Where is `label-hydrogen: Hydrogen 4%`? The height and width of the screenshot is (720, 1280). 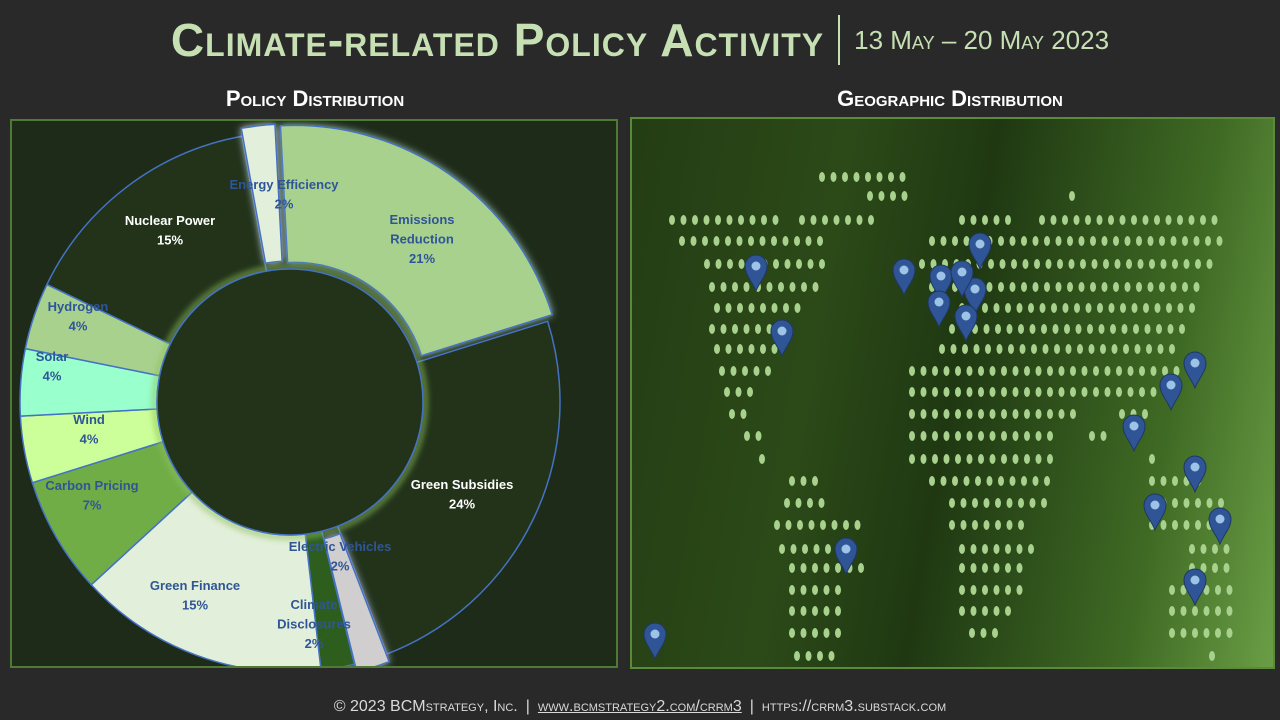
label-hydrogen: Hydrogen 4% is located at coordinates (78, 316).